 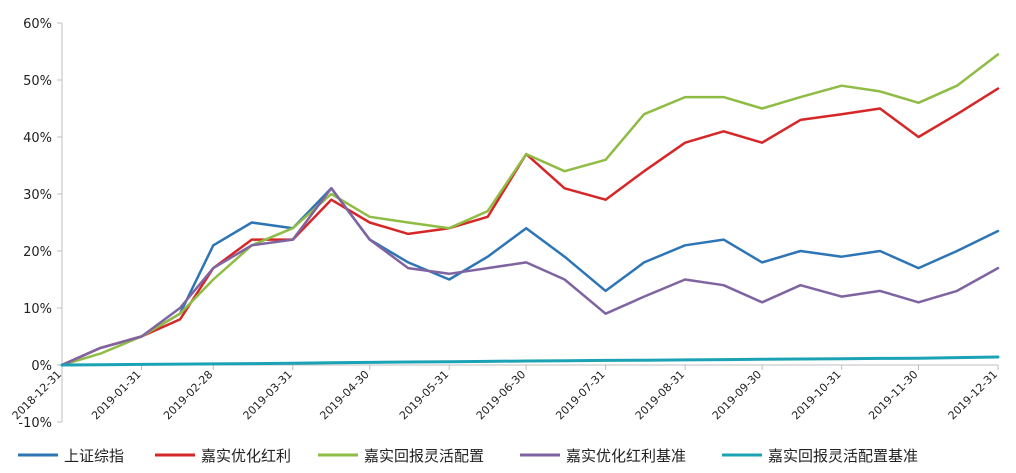 I want to click on y-tick-label: 50%, so click(x=37, y=81).